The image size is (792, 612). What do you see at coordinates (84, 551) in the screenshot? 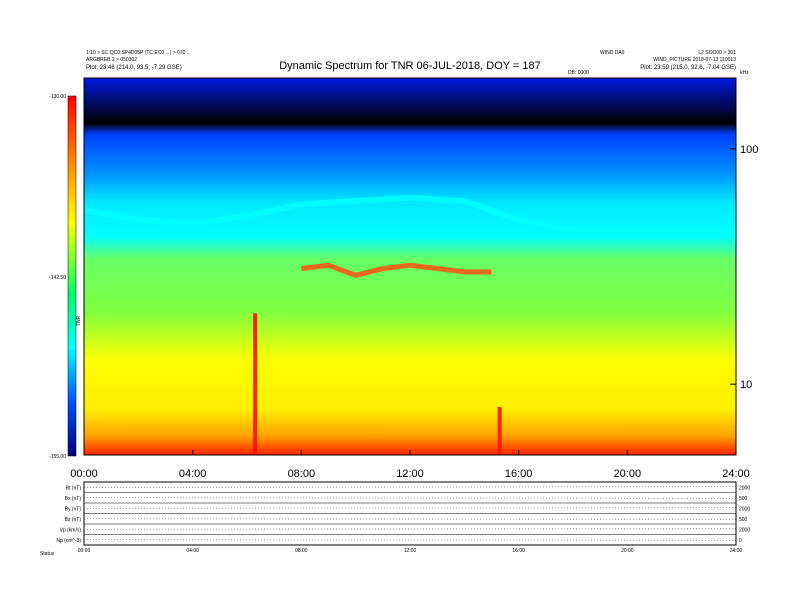
I see `panel-x-tick-label: 00:00` at bounding box center [84, 551].